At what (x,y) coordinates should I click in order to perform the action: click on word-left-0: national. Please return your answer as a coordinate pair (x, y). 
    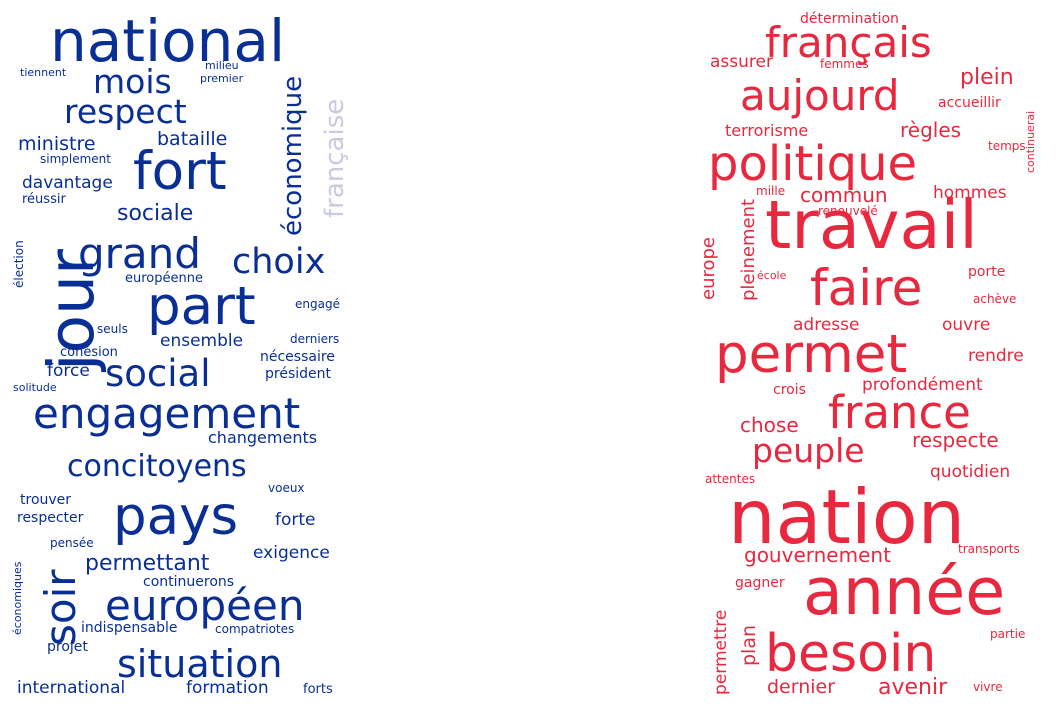
    Looking at the image, I should click on (168, 41).